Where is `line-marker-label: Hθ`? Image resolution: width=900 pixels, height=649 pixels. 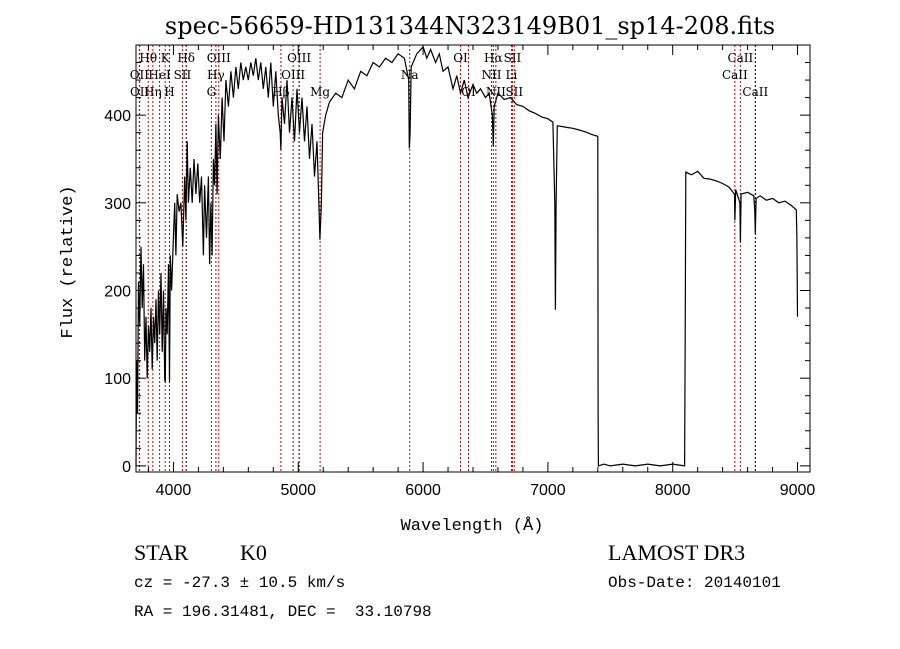
line-marker-label: Hθ is located at coordinates (148, 58).